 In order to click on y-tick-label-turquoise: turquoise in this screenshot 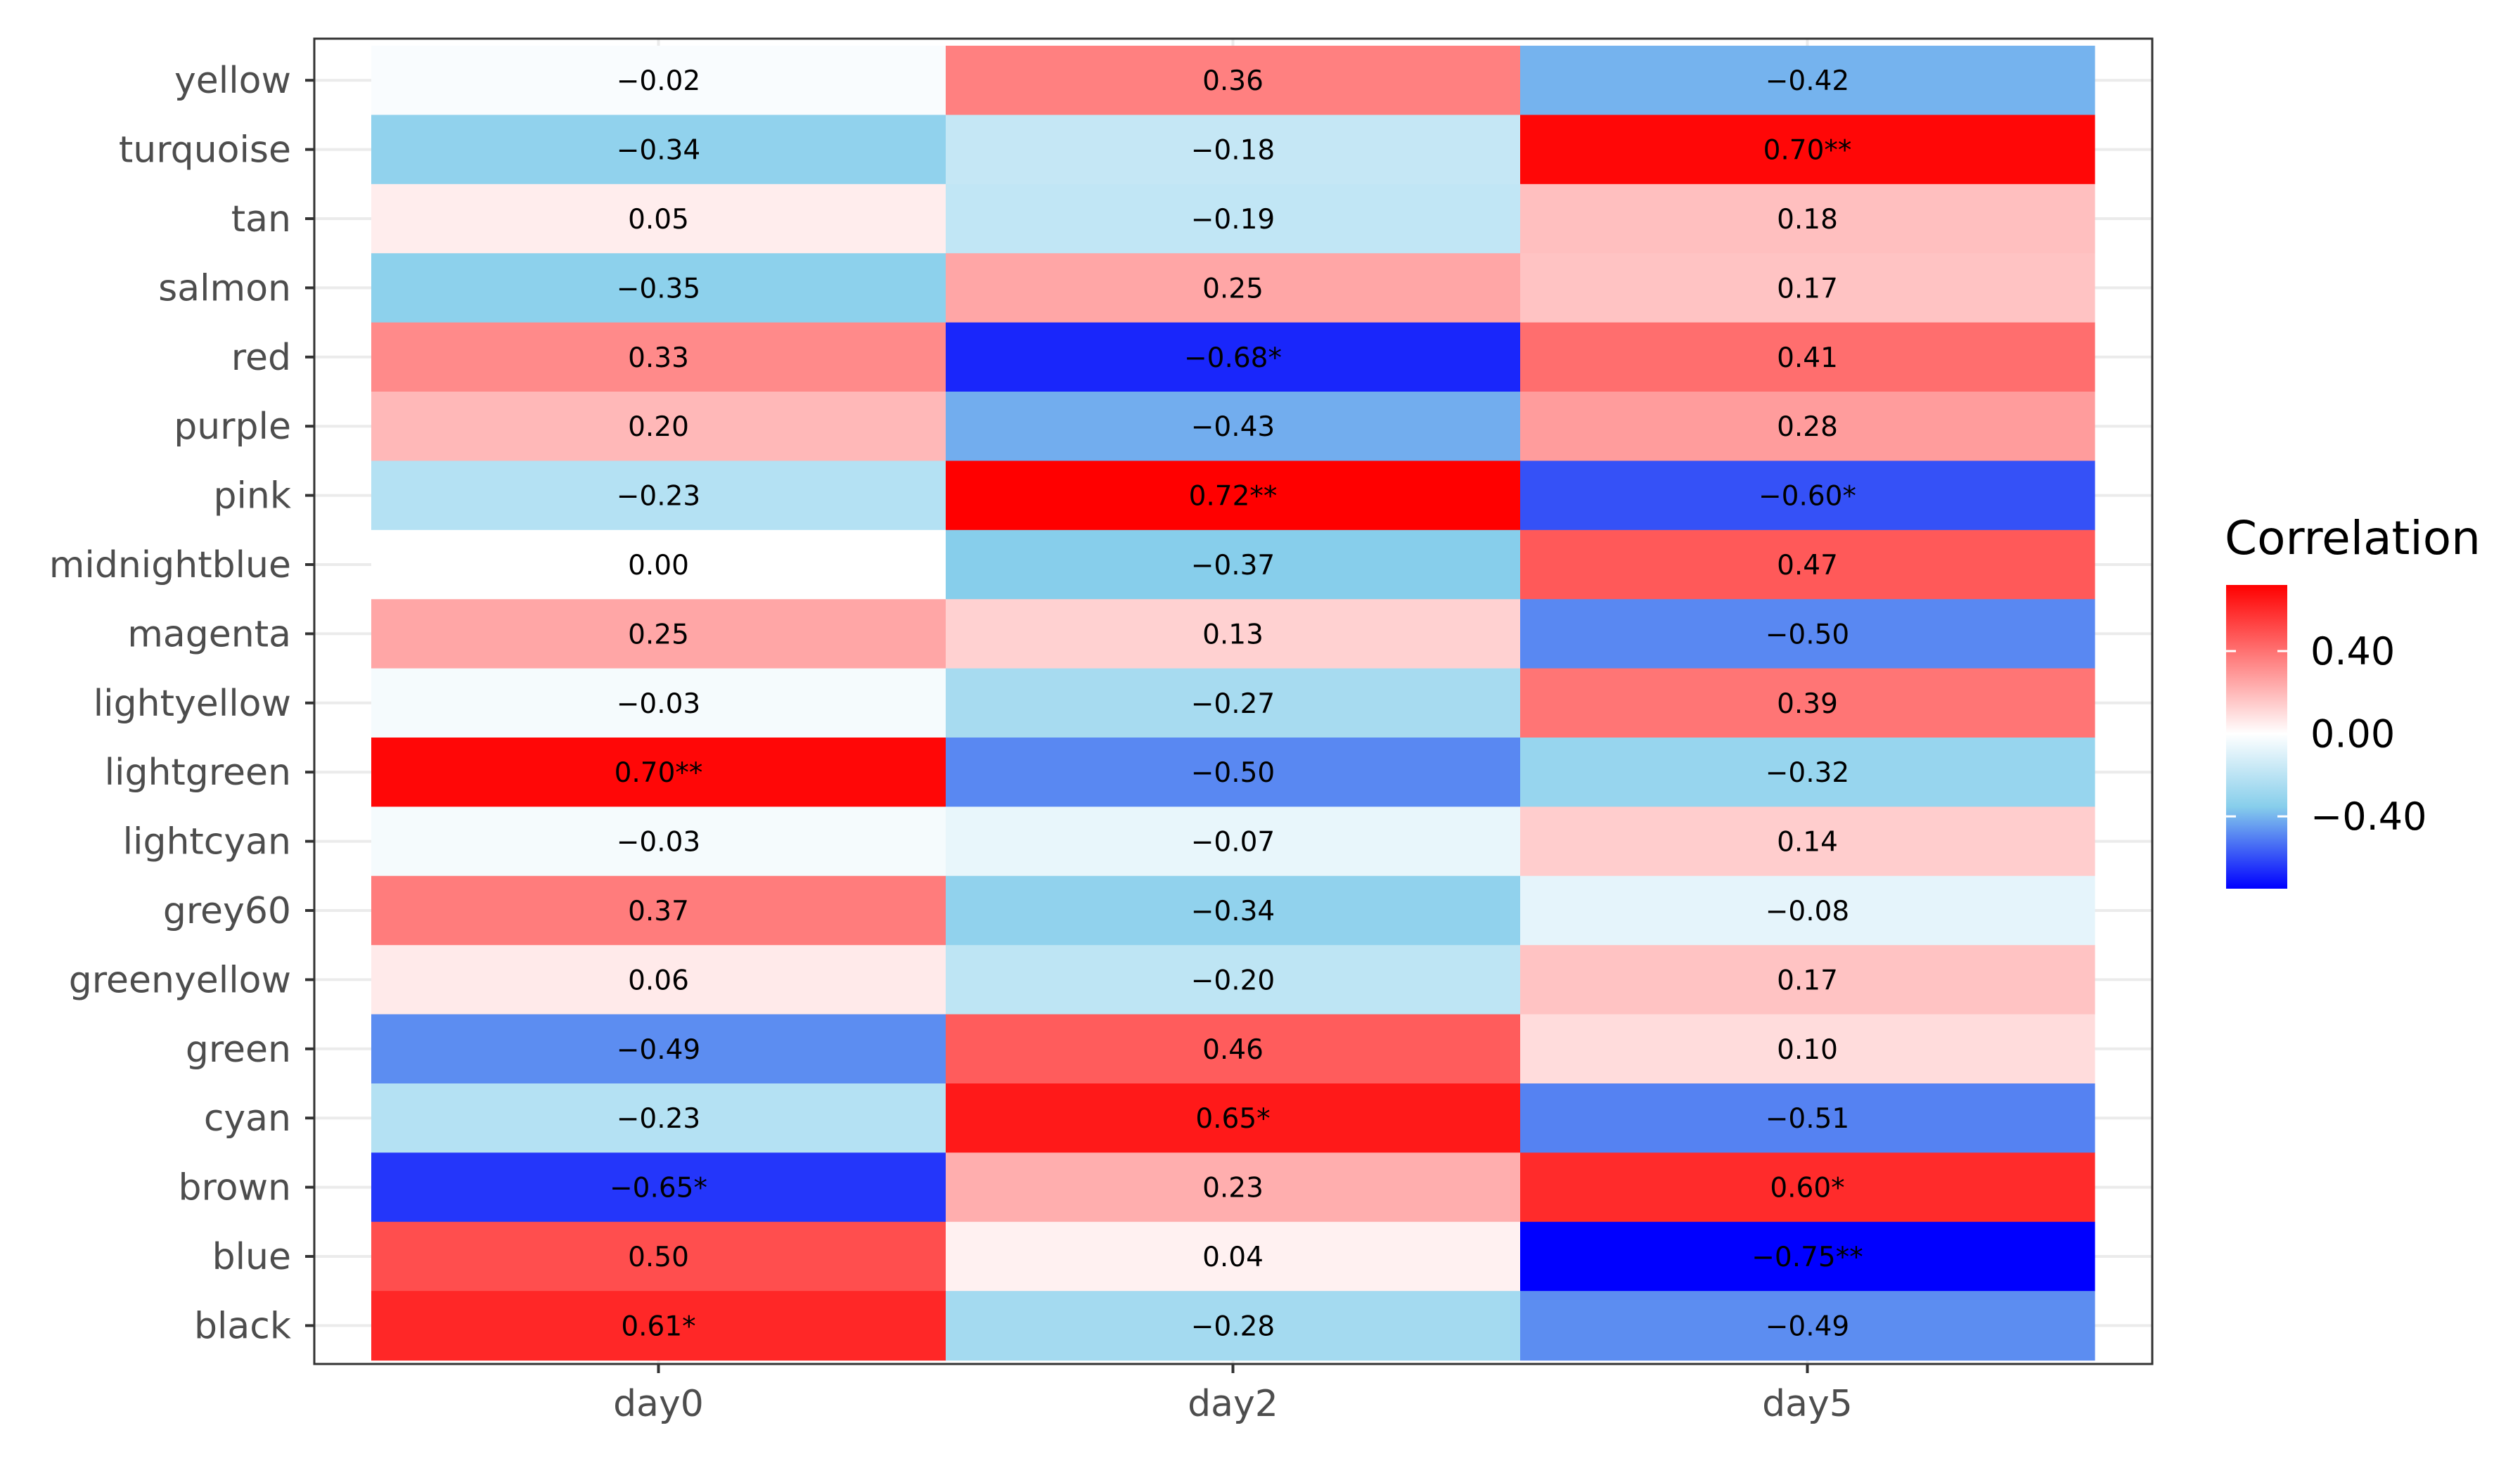, I will do `click(205, 150)`.